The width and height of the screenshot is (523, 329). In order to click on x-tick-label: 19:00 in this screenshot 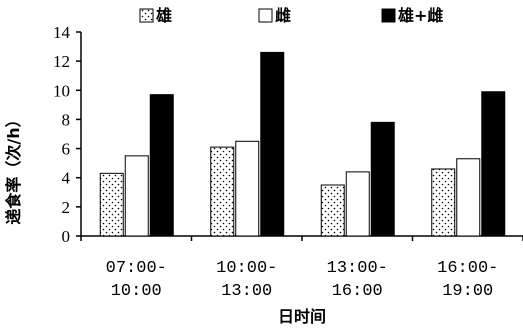, I will do `click(467, 291)`.